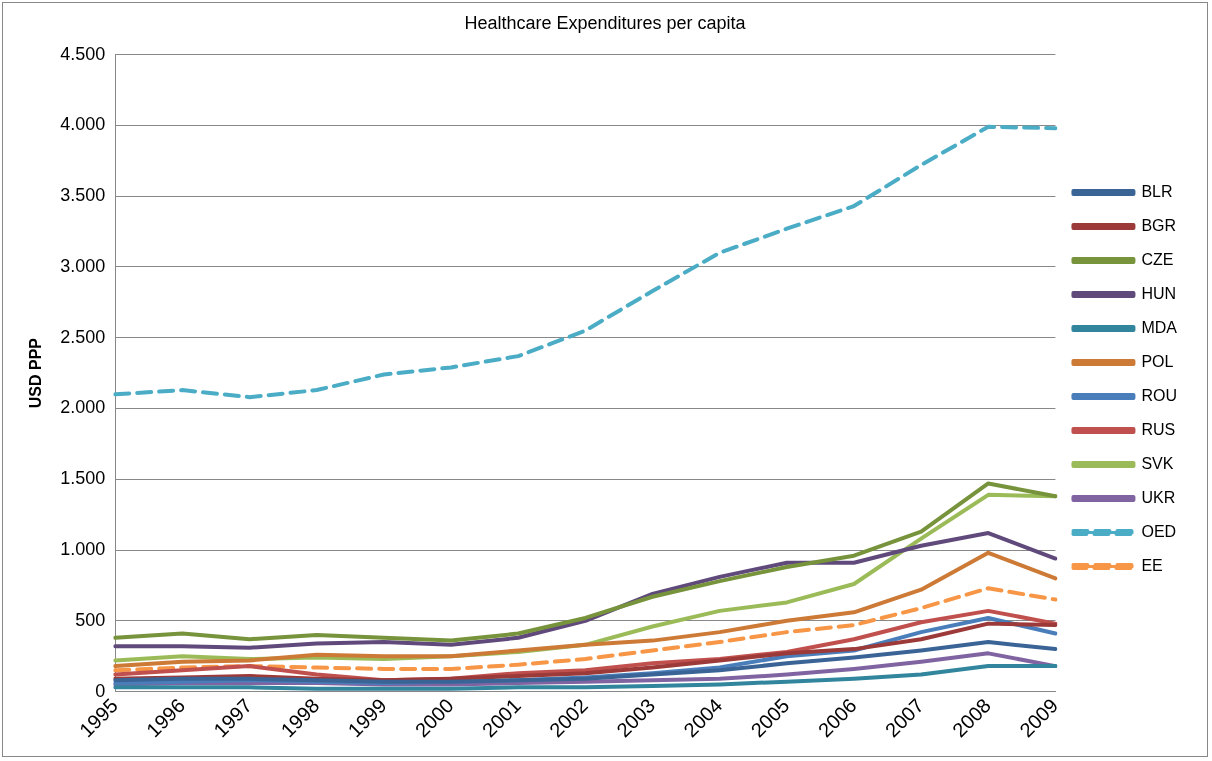 The image size is (1212, 761). I want to click on y-tick-label: 0, so click(100, 690).